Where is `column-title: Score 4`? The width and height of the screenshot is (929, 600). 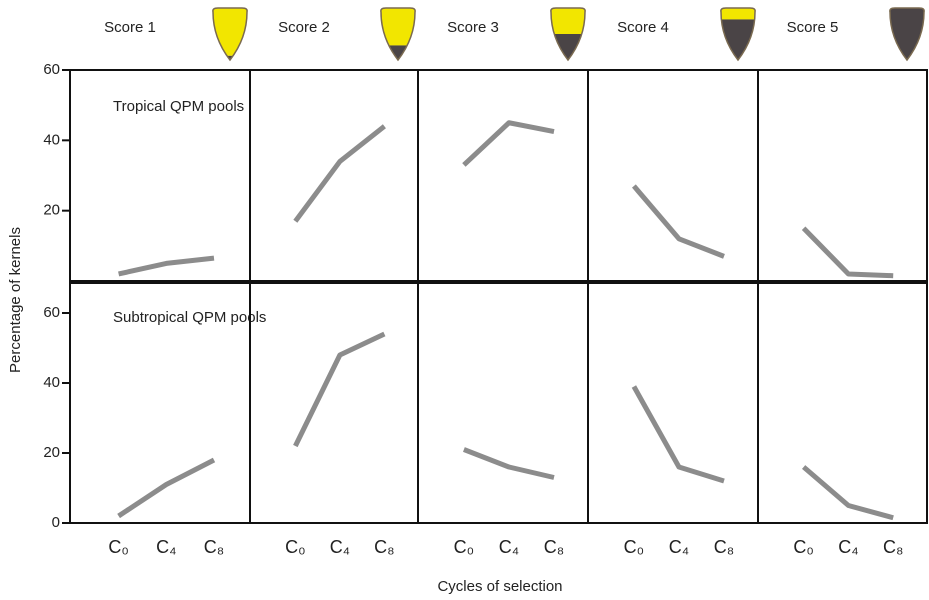
column-title: Score 4 is located at coordinates (643, 27).